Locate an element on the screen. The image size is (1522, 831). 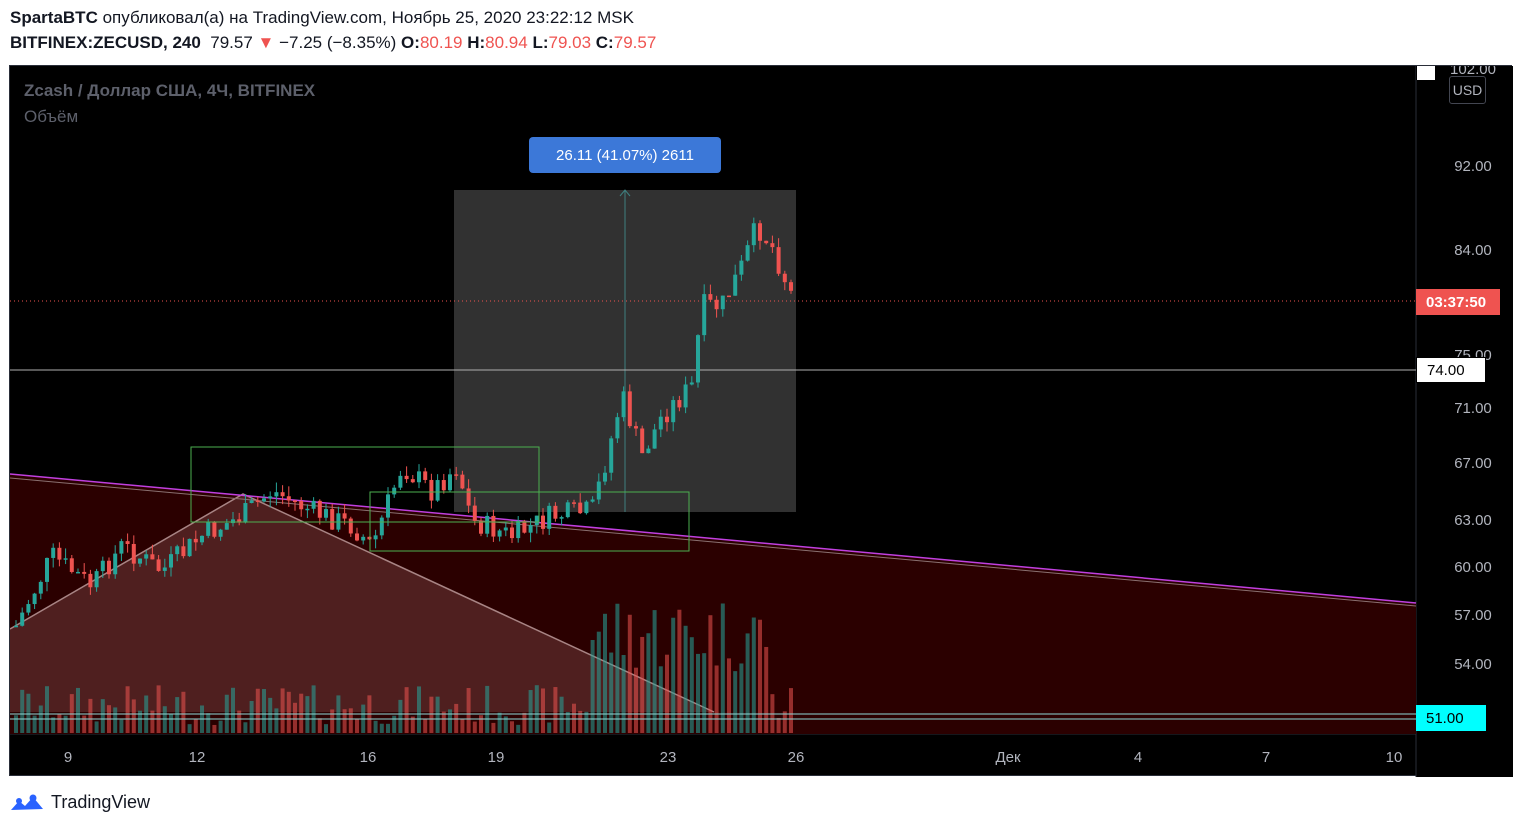
last-price: 79.57 is located at coordinates (231, 42).